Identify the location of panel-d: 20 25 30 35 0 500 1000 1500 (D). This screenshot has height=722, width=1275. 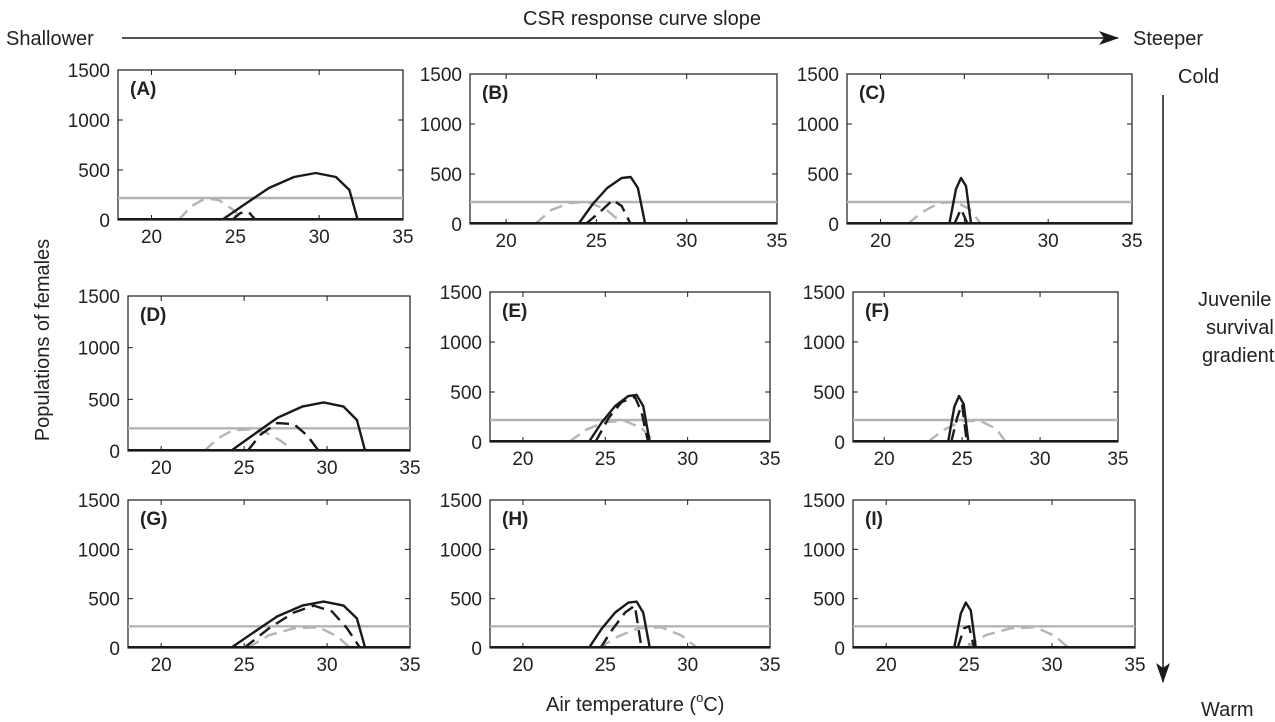
(249, 383).